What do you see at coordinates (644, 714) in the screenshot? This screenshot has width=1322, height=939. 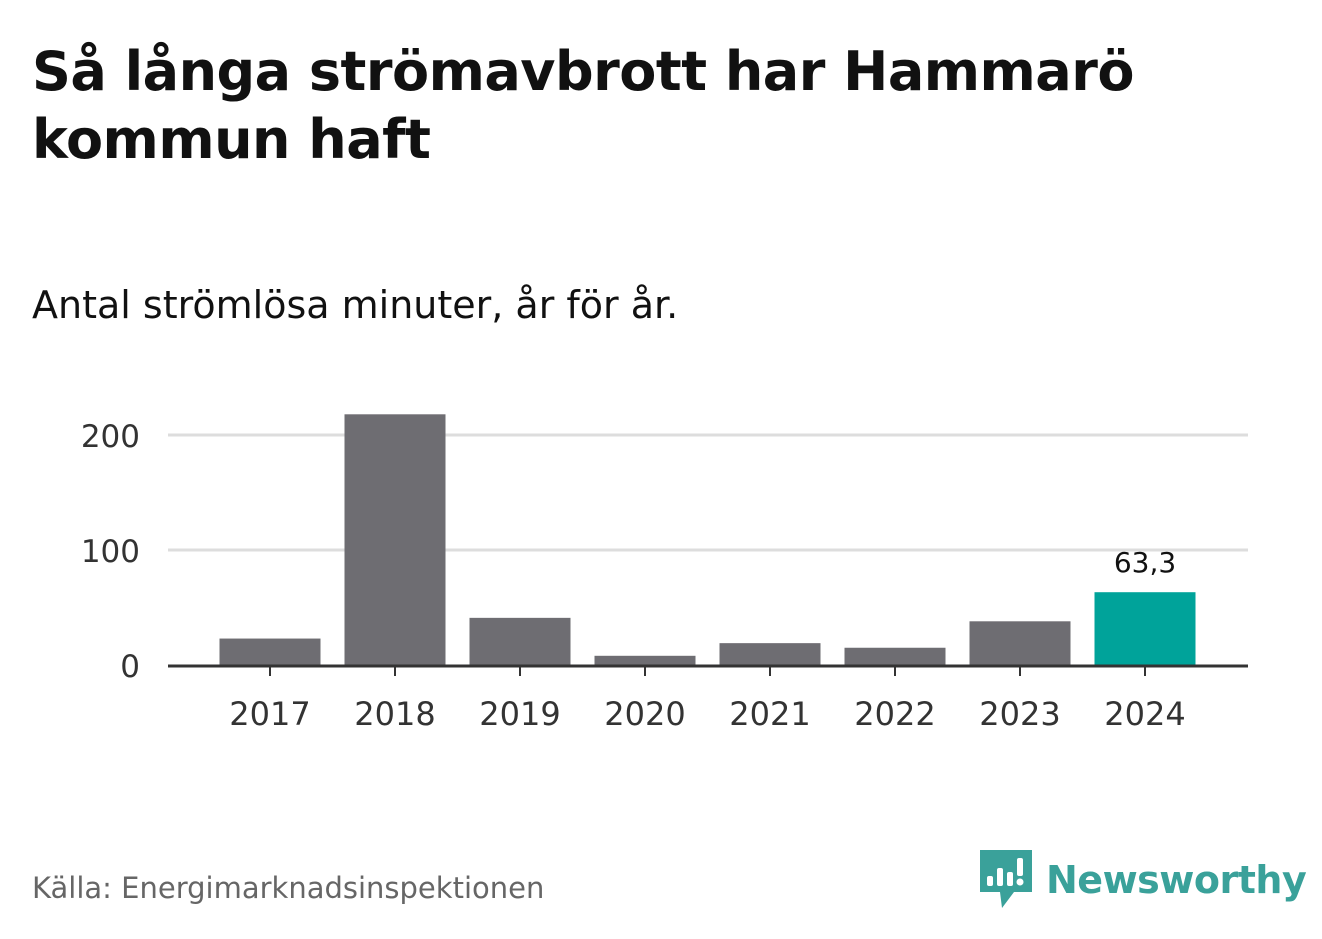 I see `x-tick-label: 2020` at bounding box center [644, 714].